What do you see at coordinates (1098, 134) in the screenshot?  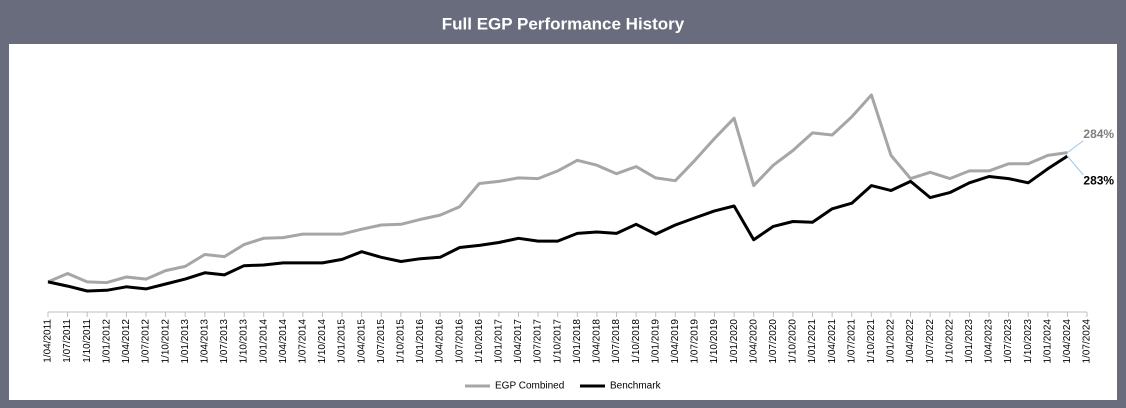 I see `annotation: 284%` at bounding box center [1098, 134].